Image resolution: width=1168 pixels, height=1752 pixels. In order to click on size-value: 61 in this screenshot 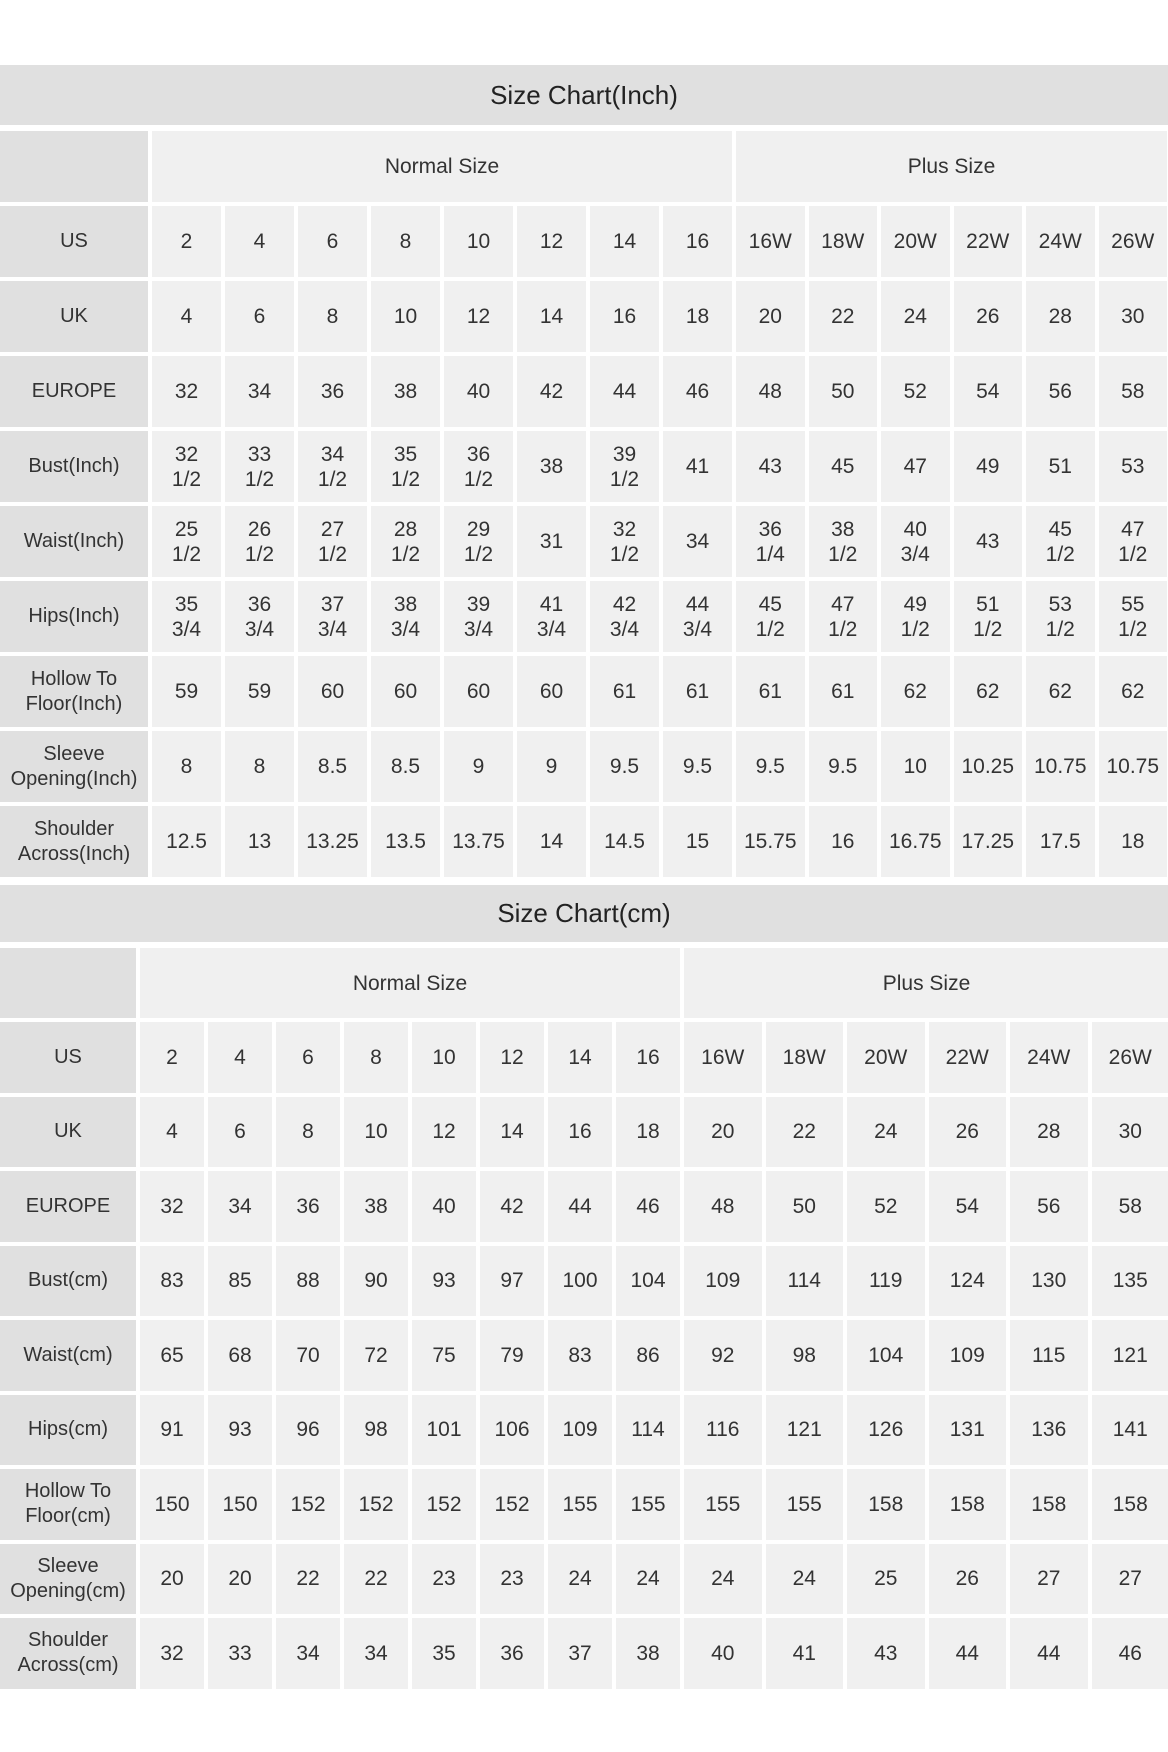, I will do `click(770, 691)`.